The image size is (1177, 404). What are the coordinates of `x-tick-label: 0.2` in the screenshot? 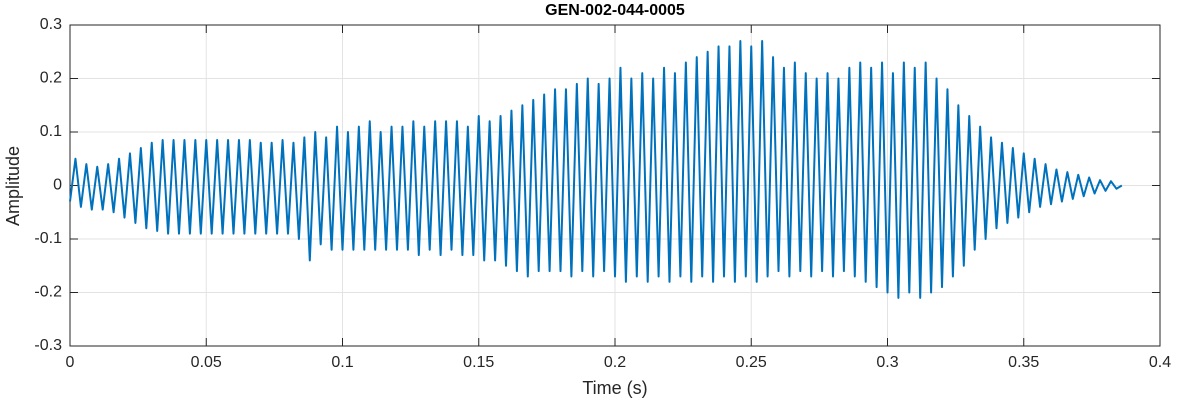 It's located at (615, 362).